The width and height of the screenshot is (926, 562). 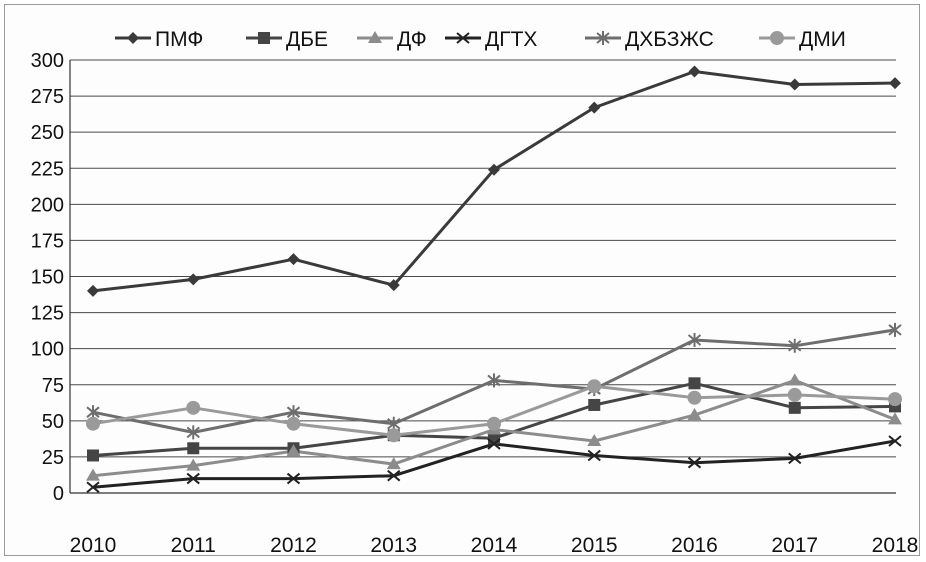 I want to click on y-tick-labels: 0 25 50 75 100 125 150 175 200 225 250 275 300, so click(x=47, y=277).